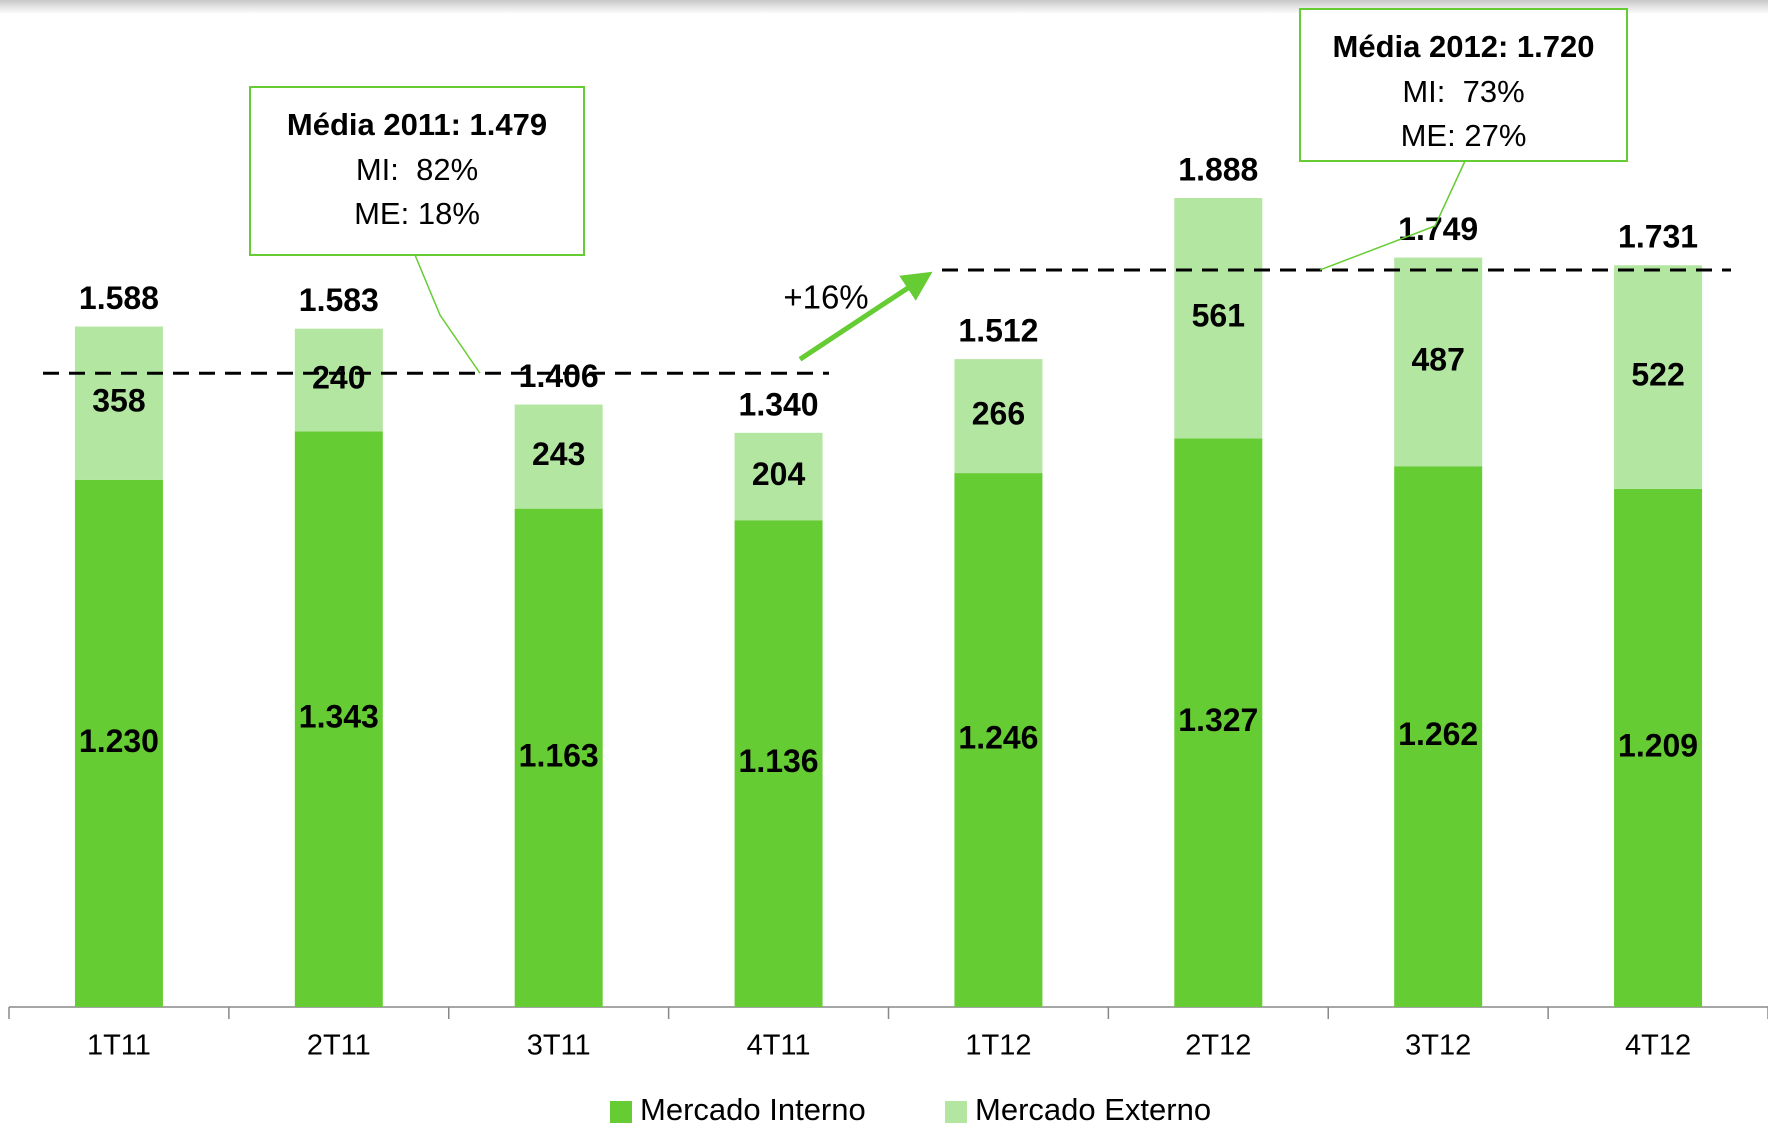  I want to click on total-label: 1.340, so click(779, 404).